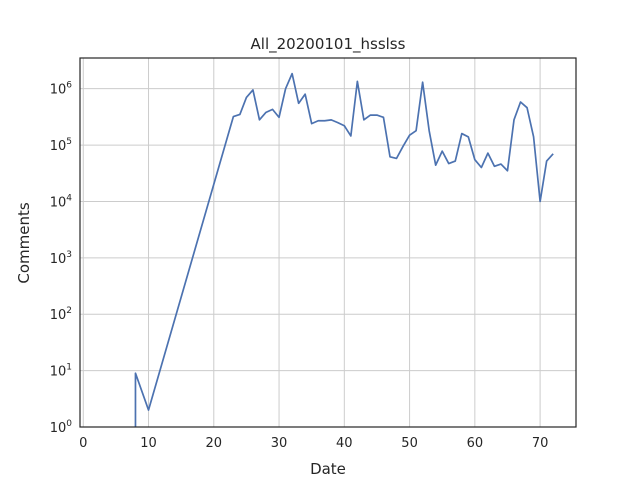  What do you see at coordinates (409, 443) in the screenshot?
I see `x-tick-label: 50` at bounding box center [409, 443].